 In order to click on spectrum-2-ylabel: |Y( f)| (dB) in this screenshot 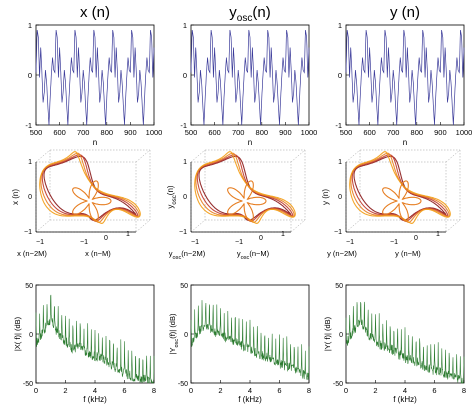, I will do `click(327, 333)`.